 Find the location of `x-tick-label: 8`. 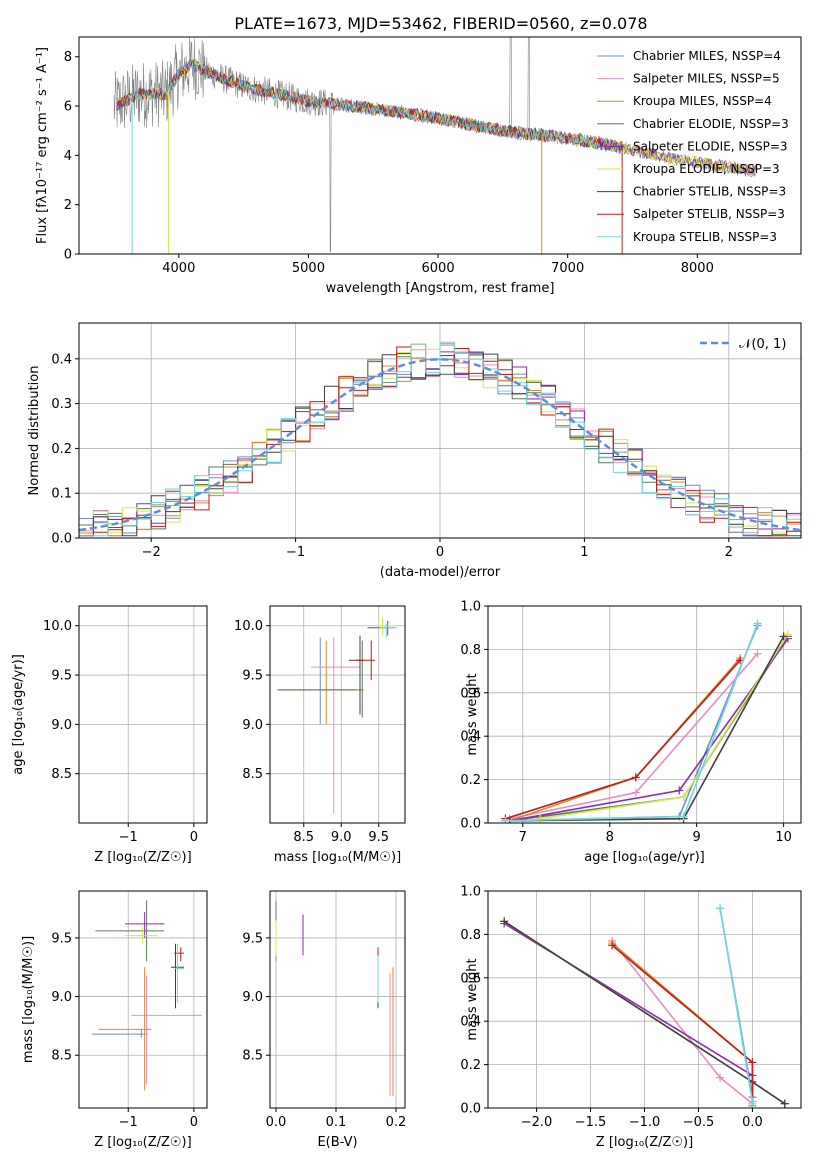

x-tick-label: 8 is located at coordinates (610, 837).